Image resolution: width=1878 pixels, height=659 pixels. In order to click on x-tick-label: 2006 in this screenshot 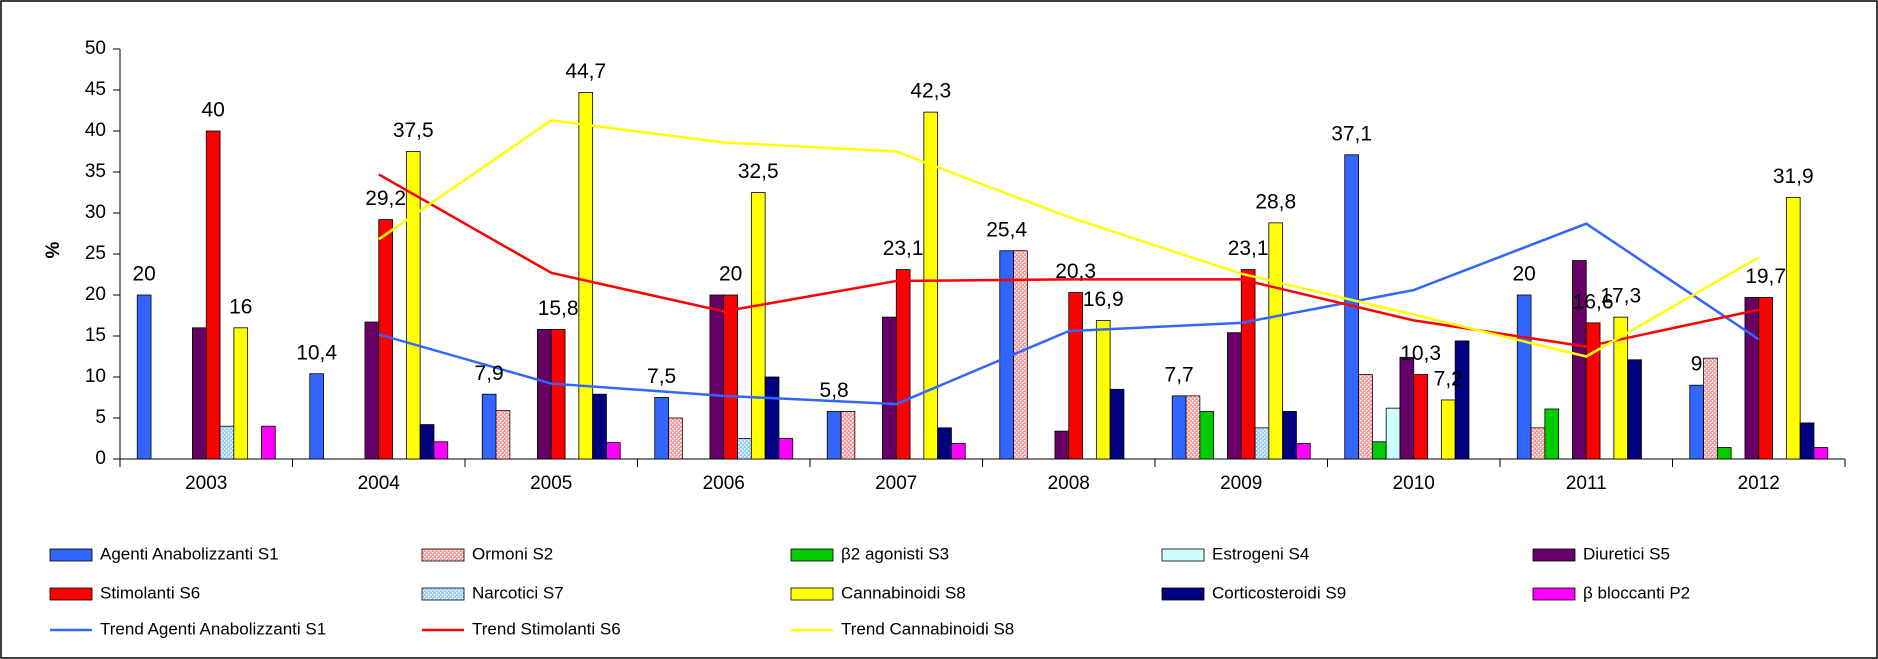, I will do `click(724, 483)`.